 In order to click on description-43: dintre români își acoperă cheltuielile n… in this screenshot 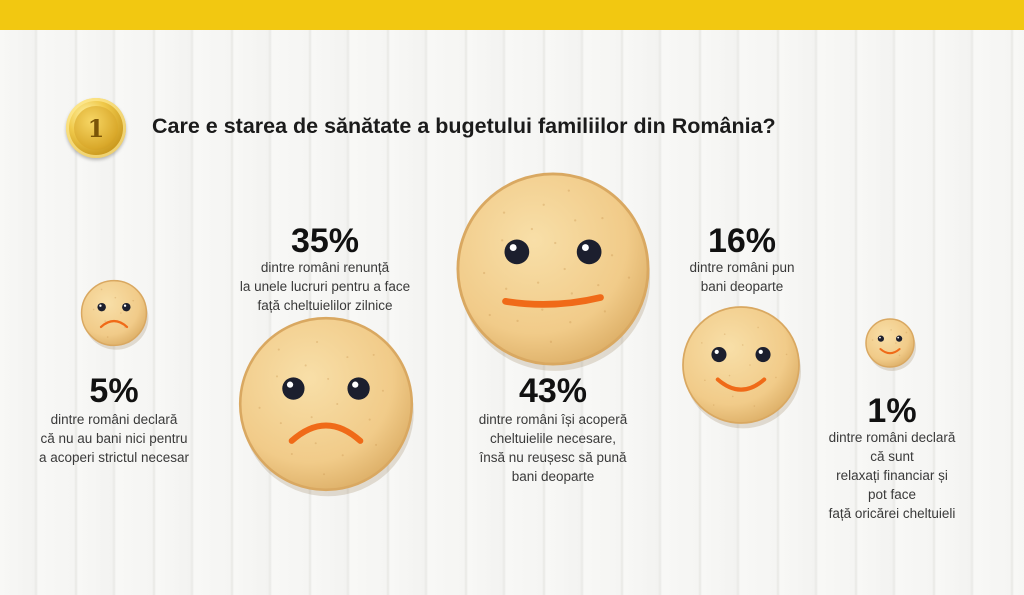, I will do `click(553, 448)`.